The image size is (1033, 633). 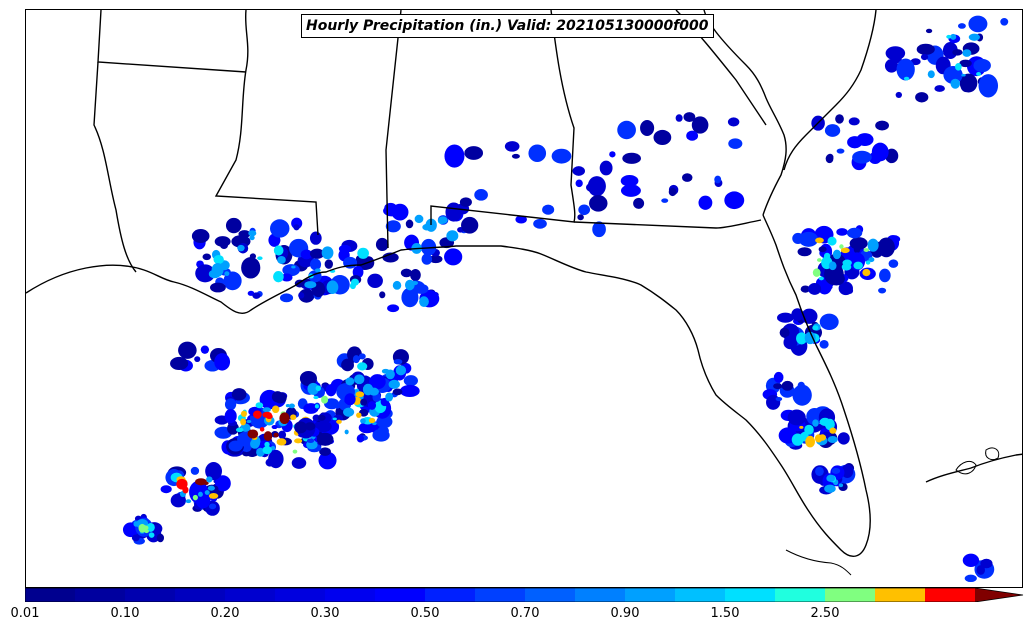 What do you see at coordinates (115, 167) in the screenshot?
I see `state-line-ar-la` at bounding box center [115, 167].